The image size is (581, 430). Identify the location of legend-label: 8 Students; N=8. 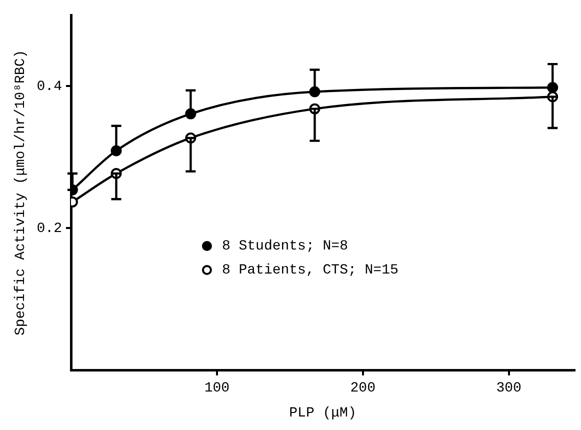
(285, 246).